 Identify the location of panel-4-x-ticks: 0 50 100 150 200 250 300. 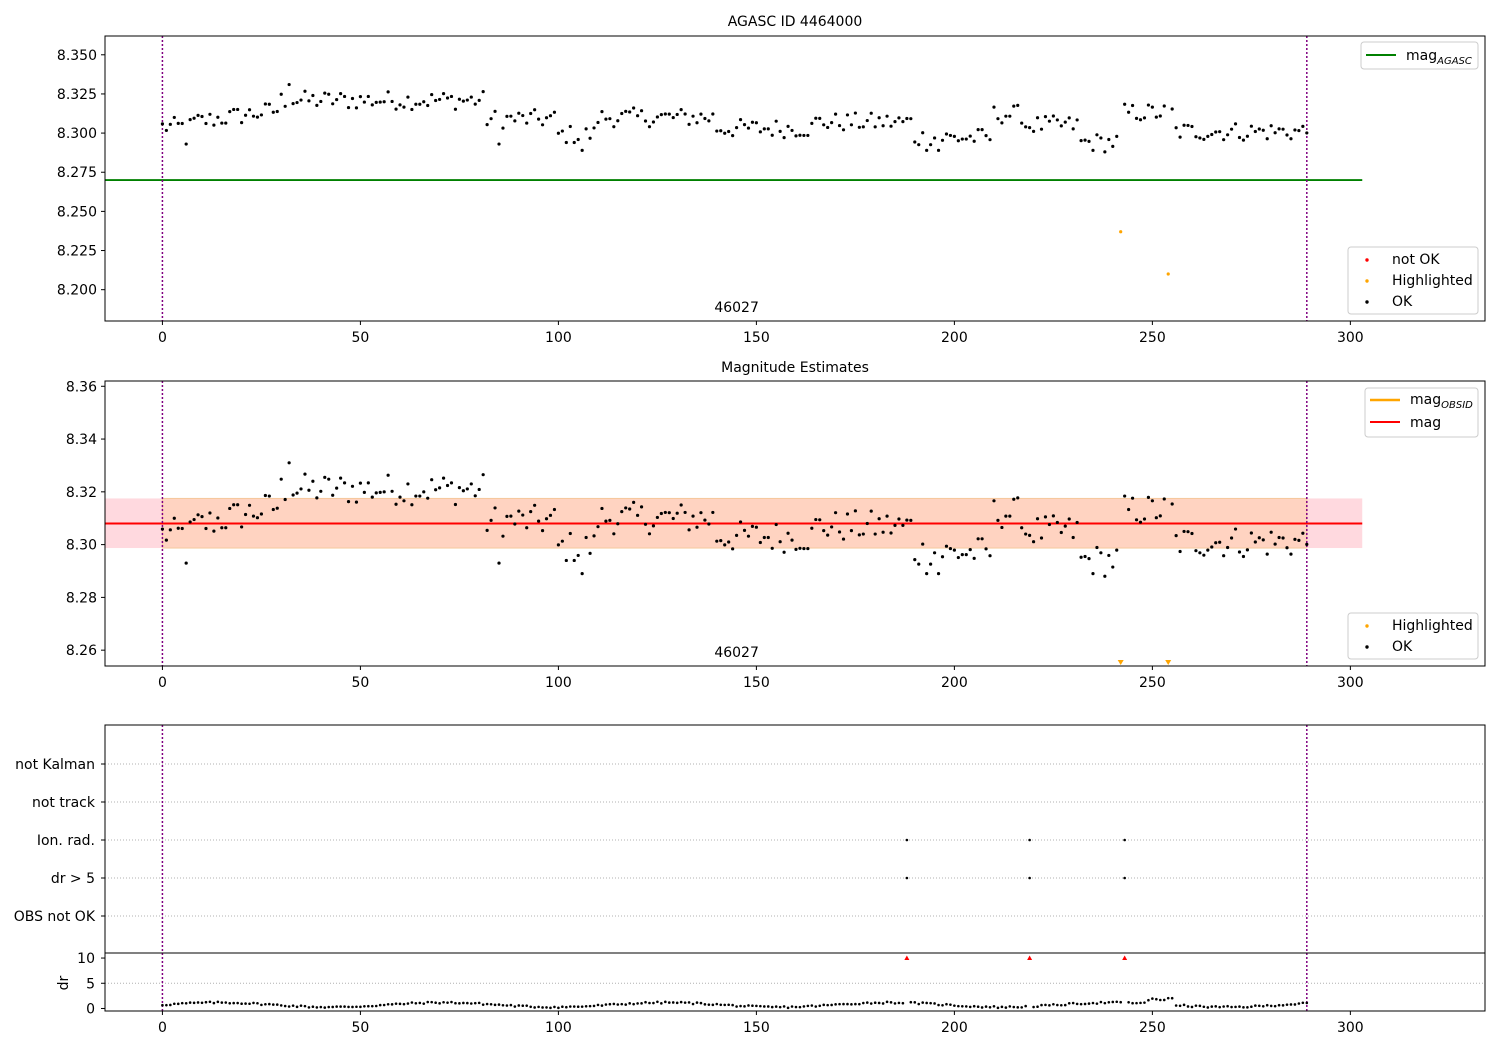
(761, 1023).